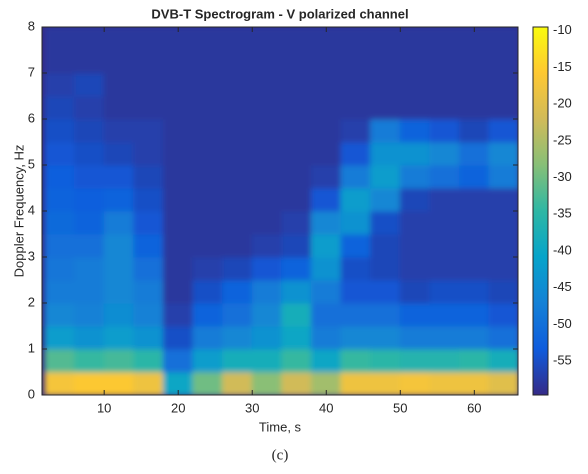  Describe the element at coordinates (280, 426) in the screenshot. I see `x-axis-label: Time, s` at that location.